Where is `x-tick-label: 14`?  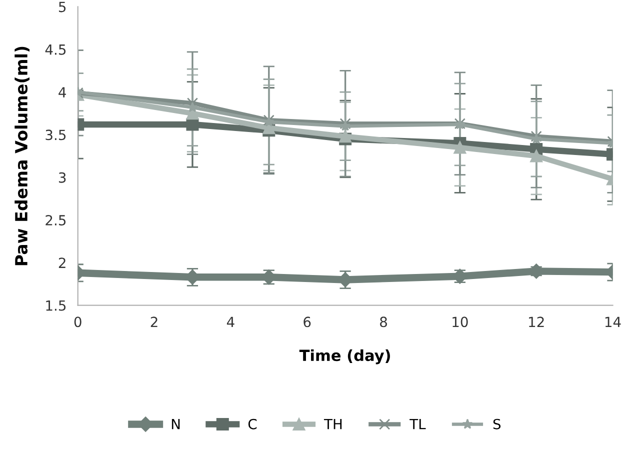 x-tick-label: 14 is located at coordinates (613, 321).